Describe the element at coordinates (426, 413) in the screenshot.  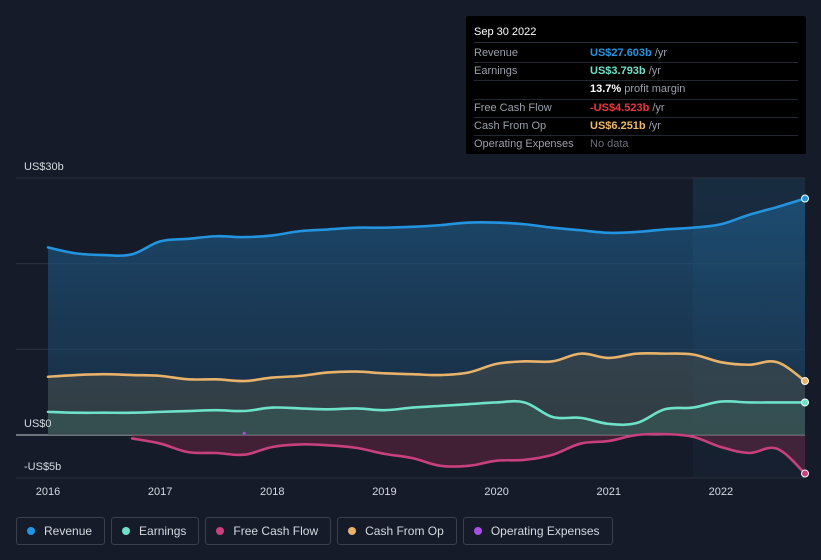
I see `earnings-line` at that location.